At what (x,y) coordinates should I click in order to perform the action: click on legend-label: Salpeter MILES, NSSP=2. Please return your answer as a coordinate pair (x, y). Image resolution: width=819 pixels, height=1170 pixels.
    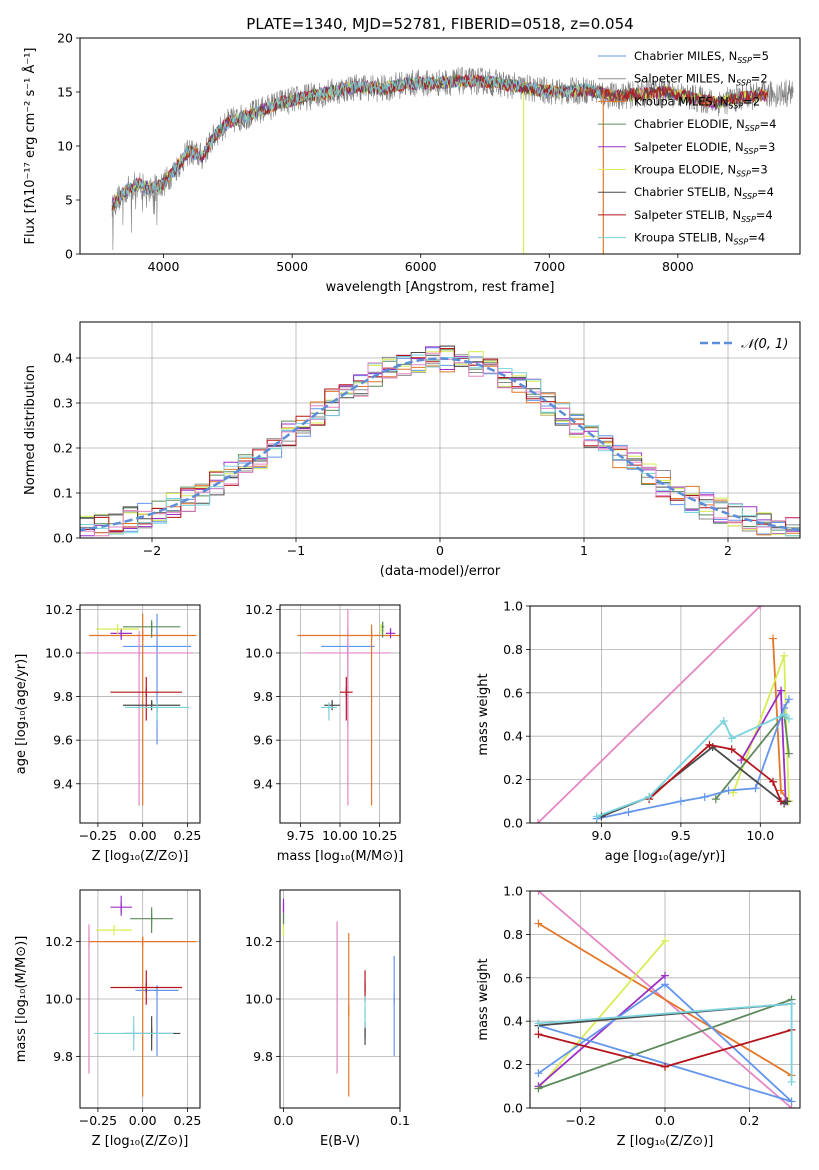
    Looking at the image, I should click on (701, 80).